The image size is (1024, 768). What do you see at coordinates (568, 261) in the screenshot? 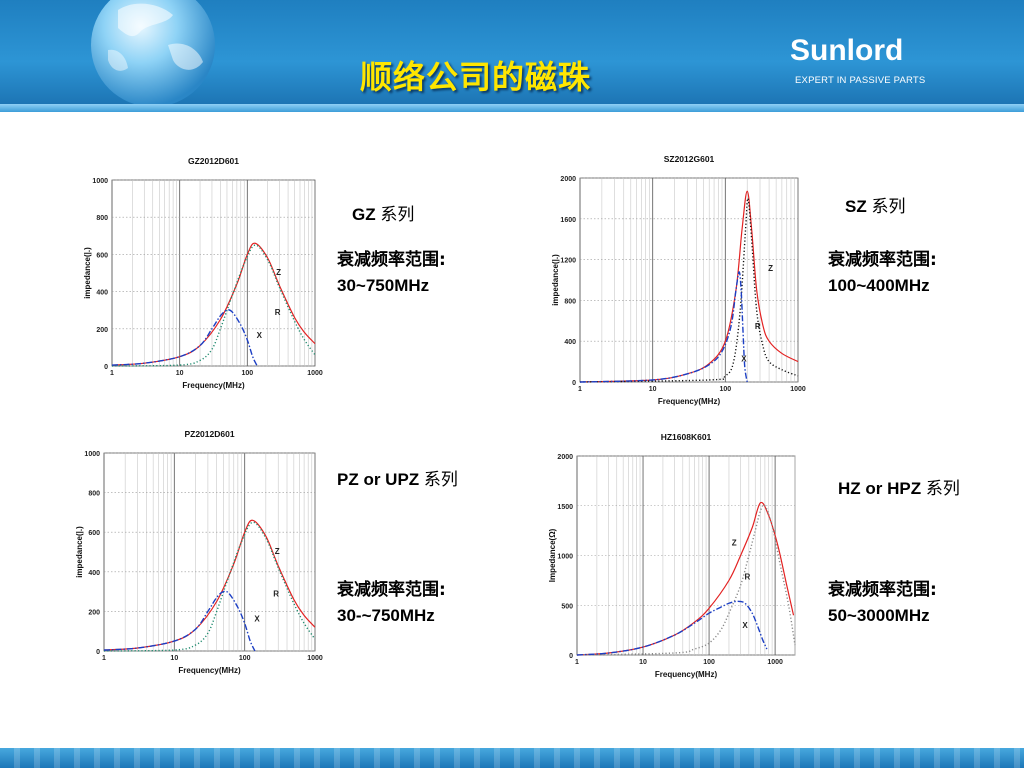
I see `y-tick-label: 1200` at bounding box center [568, 261].